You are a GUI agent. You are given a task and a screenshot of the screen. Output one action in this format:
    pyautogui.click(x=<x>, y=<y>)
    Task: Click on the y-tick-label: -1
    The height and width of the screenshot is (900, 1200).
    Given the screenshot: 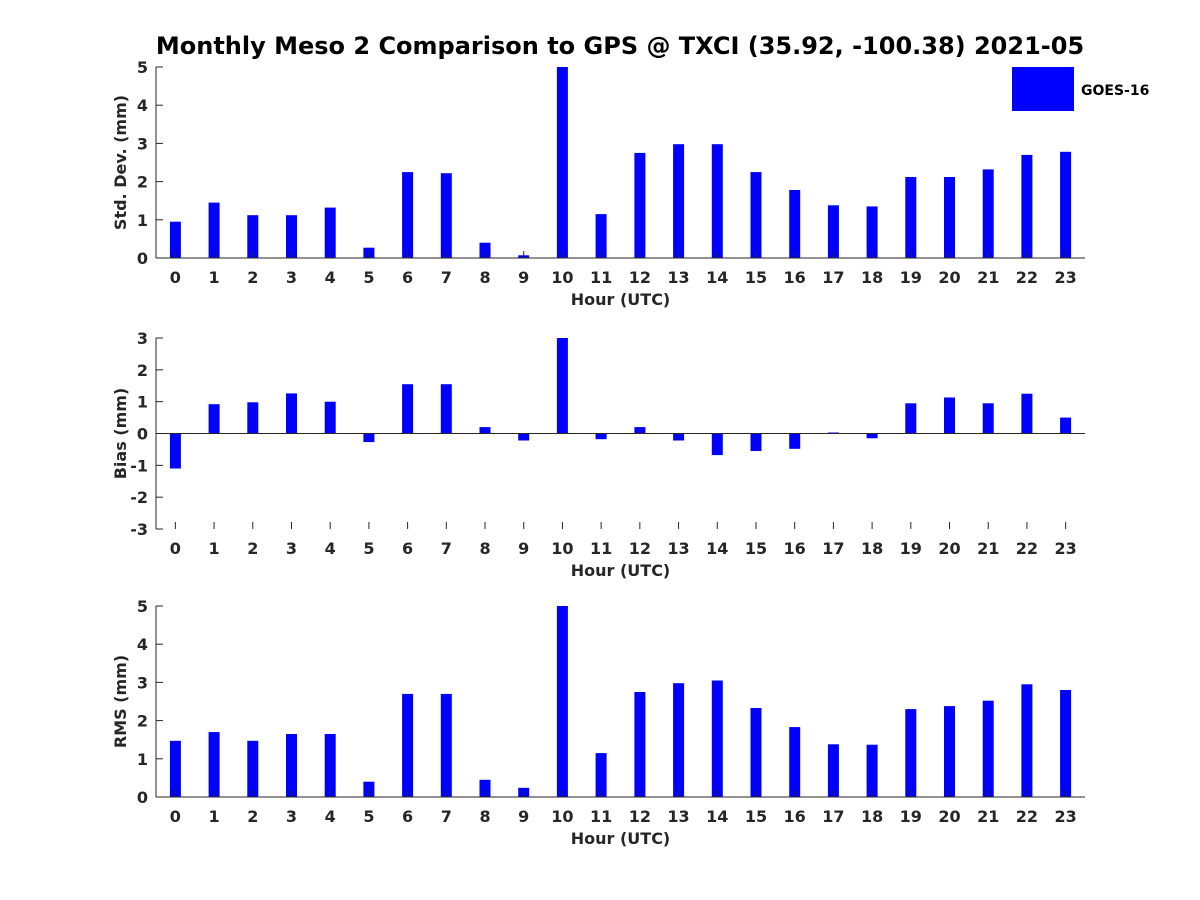 What is the action you would take?
    pyautogui.click(x=139, y=465)
    